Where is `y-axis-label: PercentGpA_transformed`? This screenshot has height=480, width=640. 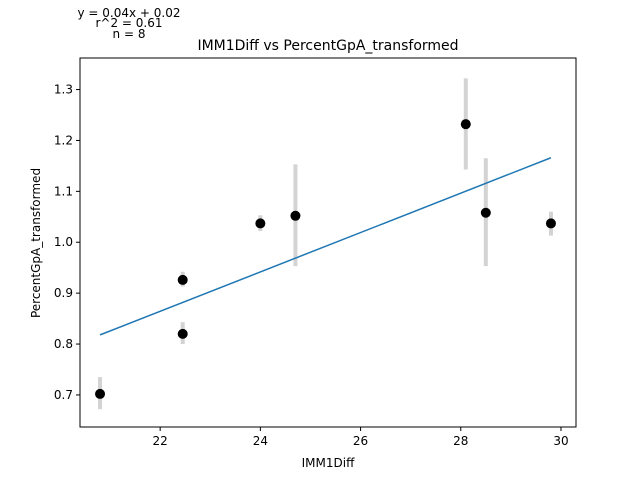
y-axis-label: PercentGpA_transformed is located at coordinates (36, 243).